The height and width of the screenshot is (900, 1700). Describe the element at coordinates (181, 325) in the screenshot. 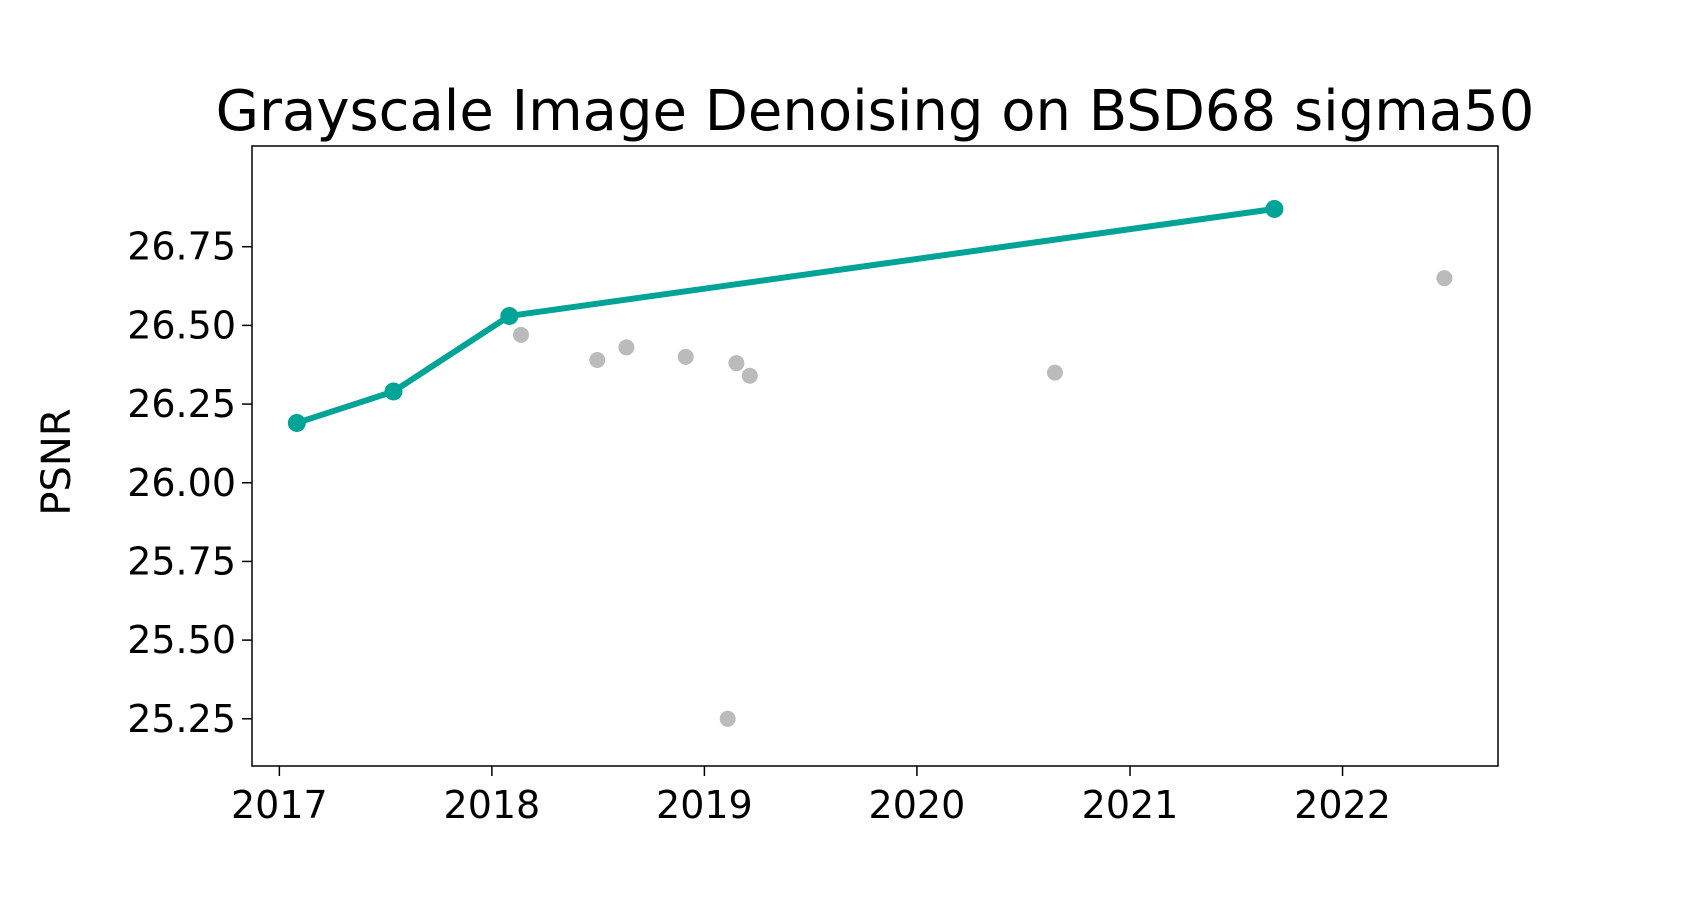

I see `y-tick-label: 26.50` at that location.